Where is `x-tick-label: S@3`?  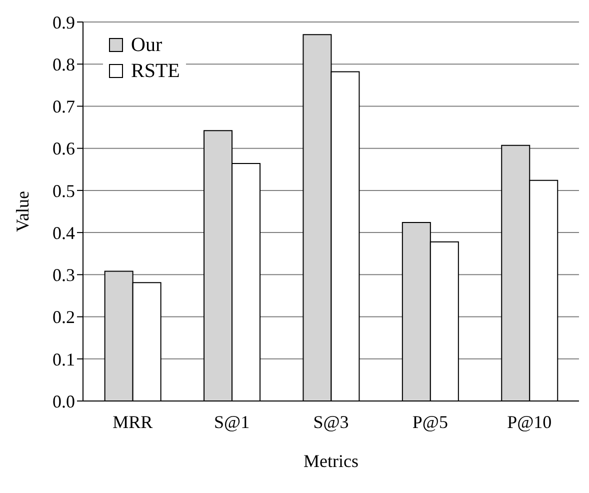 x-tick-label: S@3 is located at coordinates (331, 422).